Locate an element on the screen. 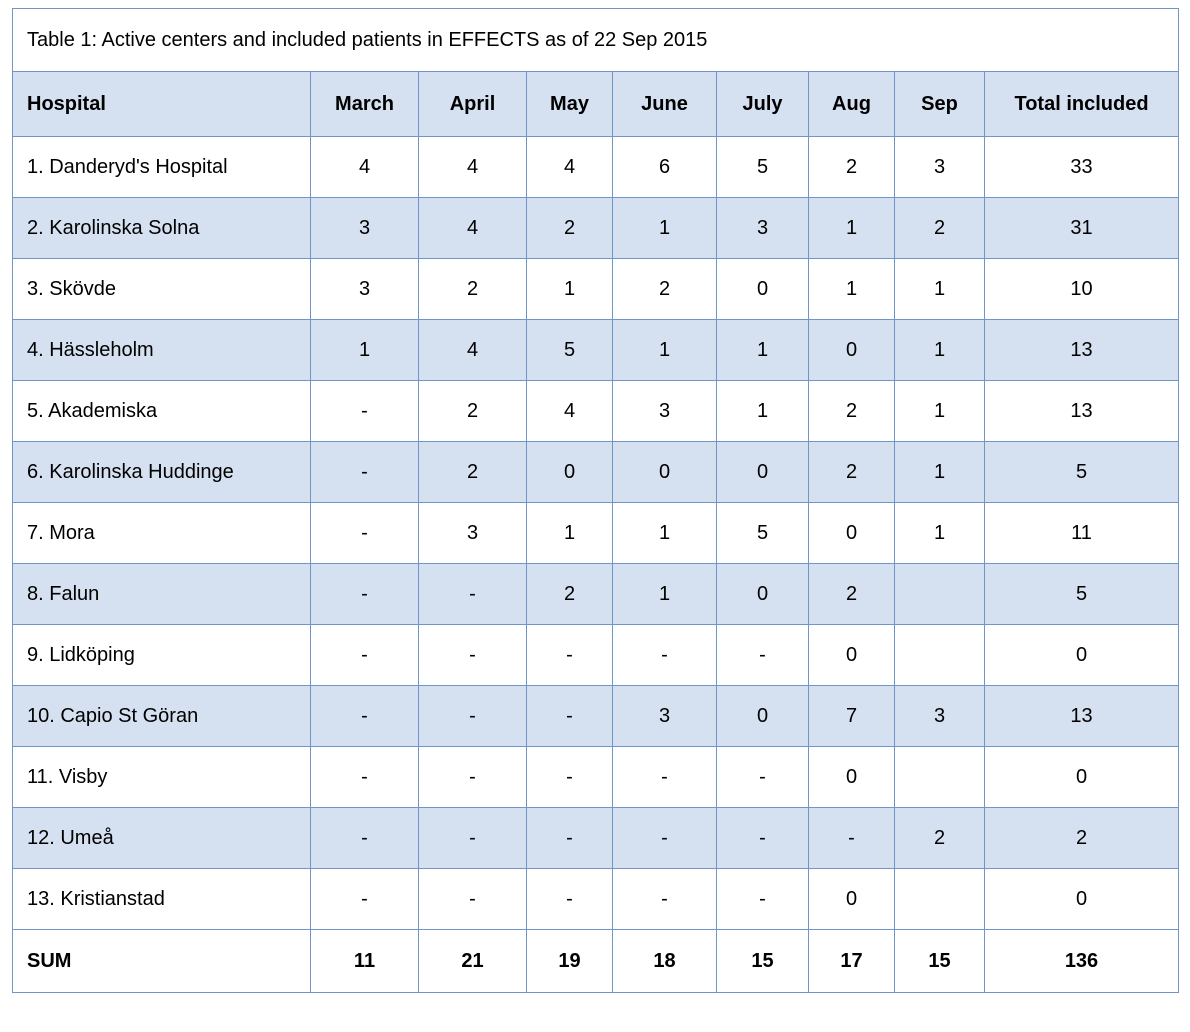 The height and width of the screenshot is (1032, 1190). column-header-june: June is located at coordinates (664, 104).